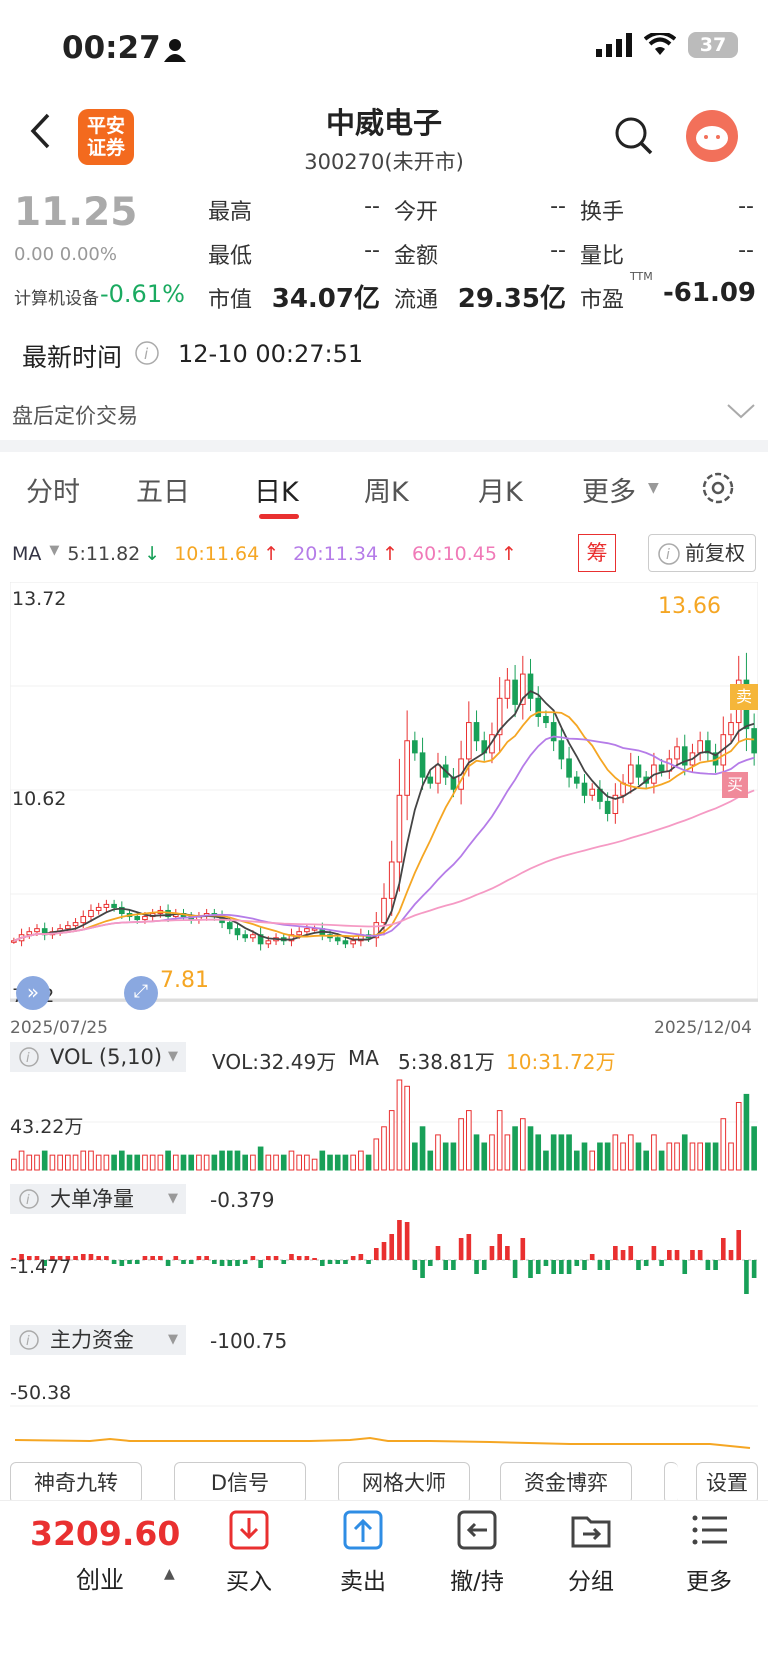 The width and height of the screenshot is (768, 1663). What do you see at coordinates (386, 492) in the screenshot?
I see `tab-weekly-k: 周K` at bounding box center [386, 492].